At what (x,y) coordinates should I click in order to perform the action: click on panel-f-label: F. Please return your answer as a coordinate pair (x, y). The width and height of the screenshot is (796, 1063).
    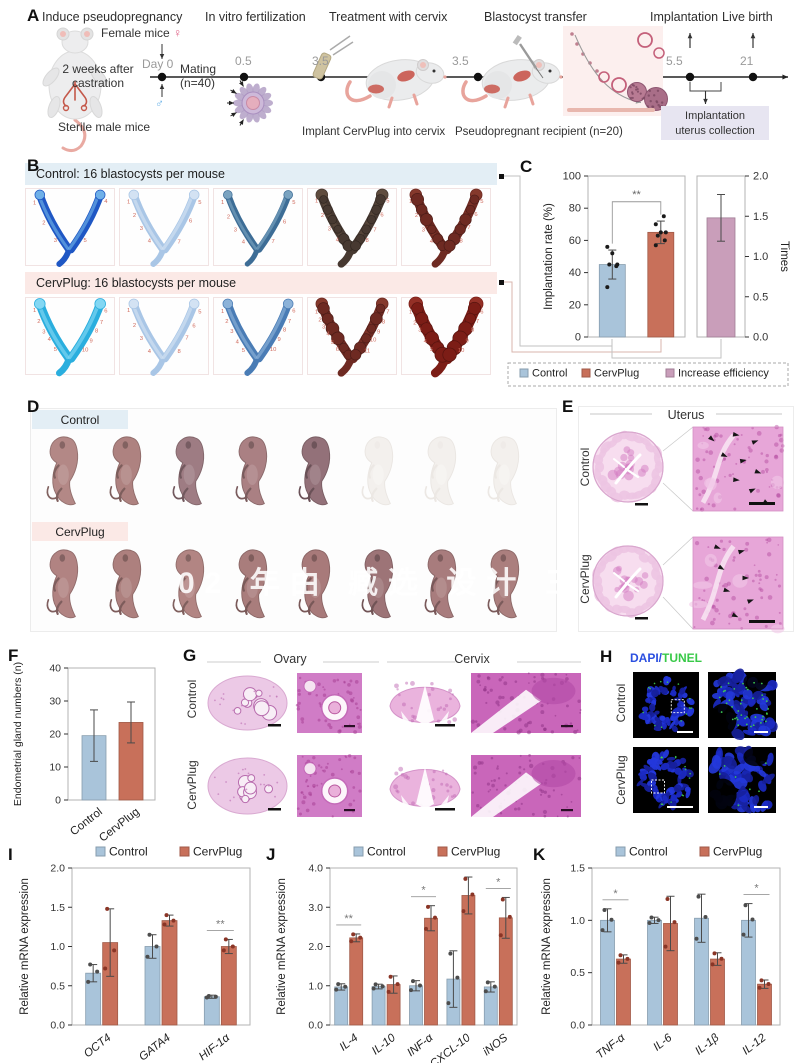
    Looking at the image, I should click on (13, 655).